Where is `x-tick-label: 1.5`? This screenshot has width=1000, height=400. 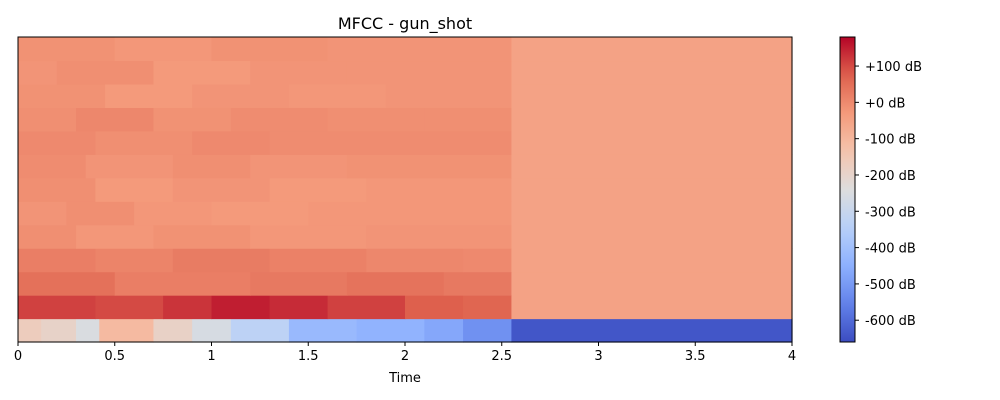
x-tick-label: 1.5 is located at coordinates (308, 356).